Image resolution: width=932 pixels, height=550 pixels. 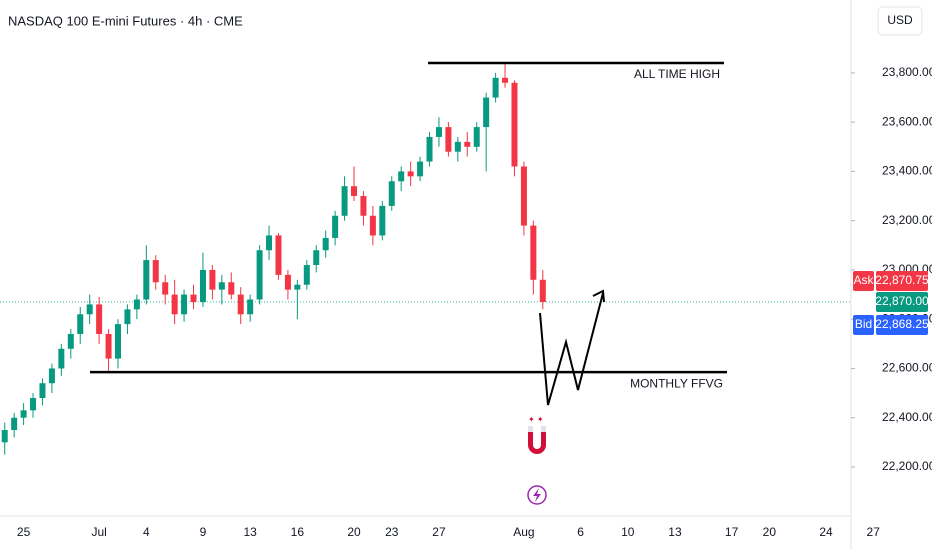 I want to click on price-label-name: Bid, so click(x=863, y=324).